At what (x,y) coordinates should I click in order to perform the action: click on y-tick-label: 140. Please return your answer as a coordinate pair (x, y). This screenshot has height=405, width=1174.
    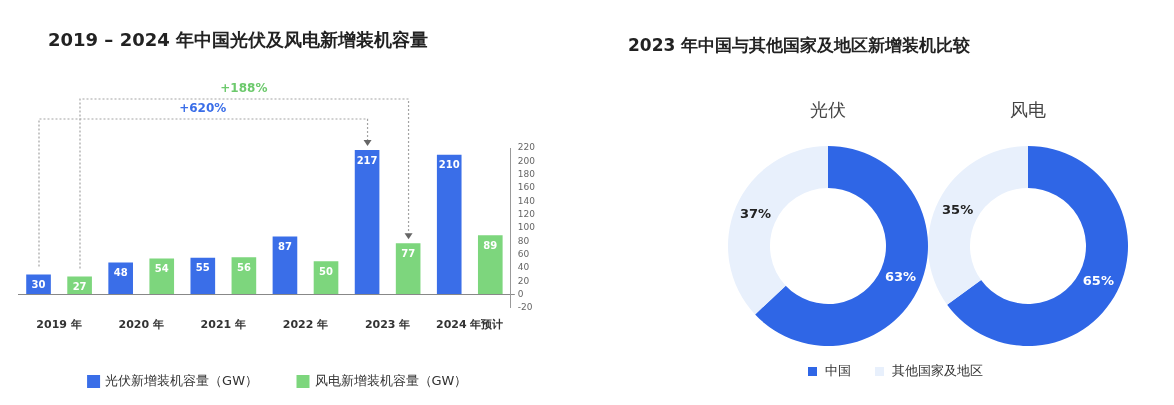
    Looking at the image, I should click on (526, 200).